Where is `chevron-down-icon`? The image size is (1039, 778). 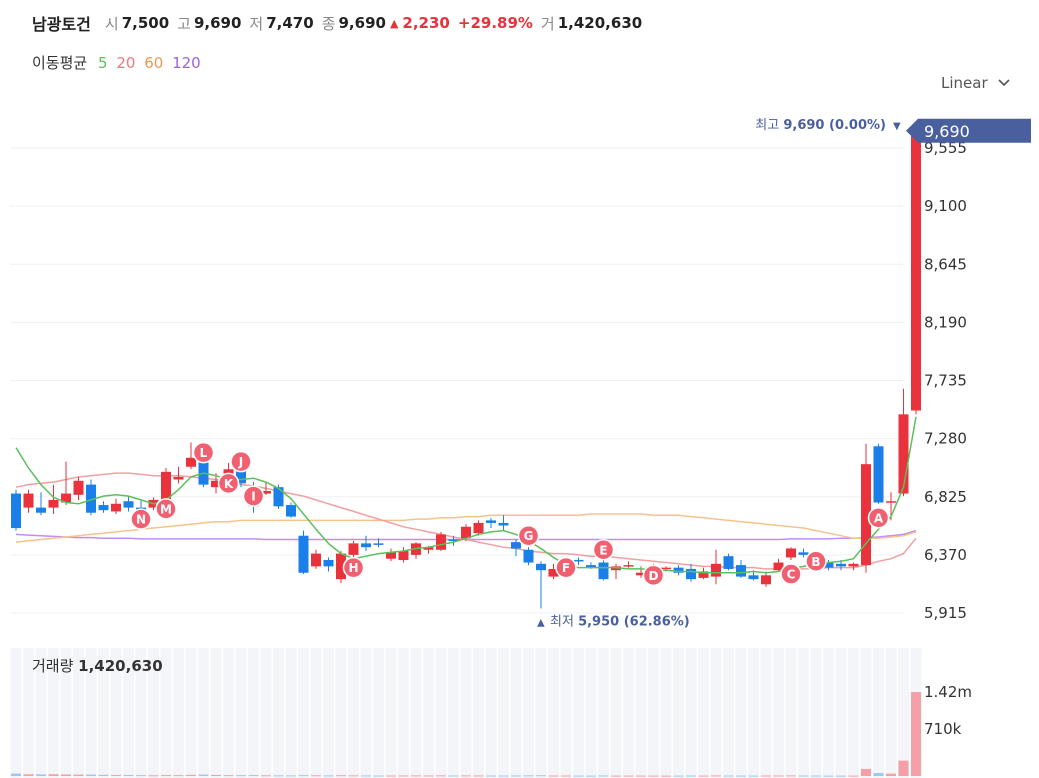 chevron-down-icon is located at coordinates (1004, 83).